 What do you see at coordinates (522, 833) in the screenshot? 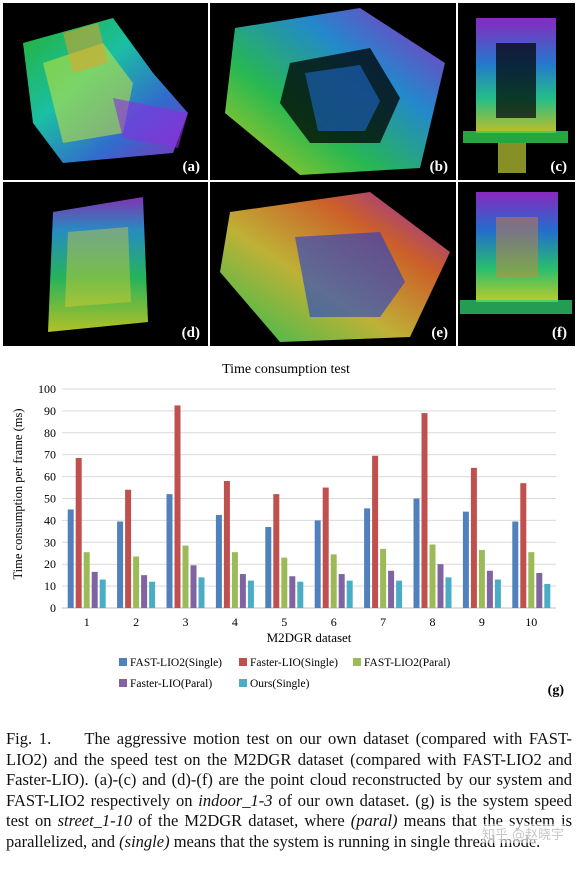
I see `watermark: 知乎 @赵晓宇` at bounding box center [522, 833].